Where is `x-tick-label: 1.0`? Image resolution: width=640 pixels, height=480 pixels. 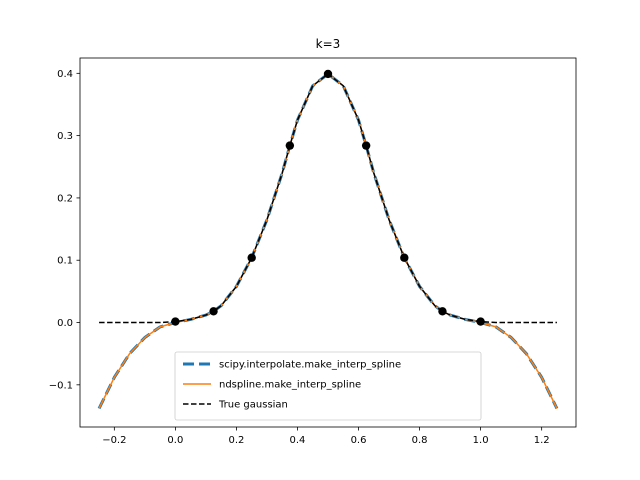
x-tick-label: 1.0 is located at coordinates (481, 440).